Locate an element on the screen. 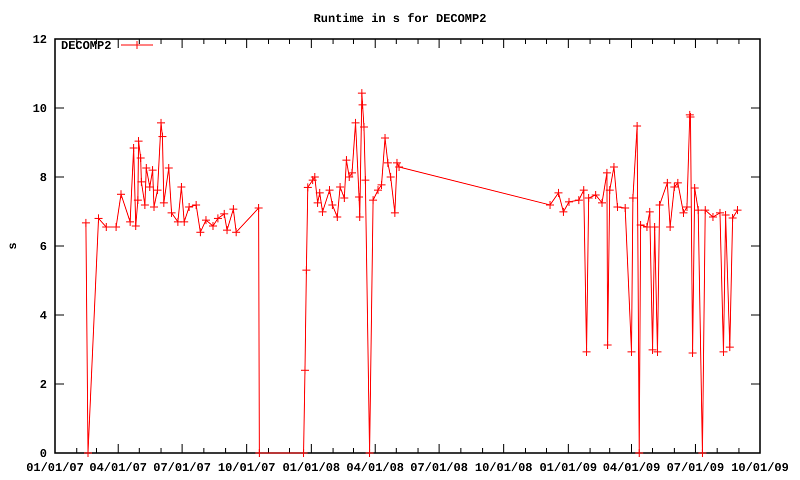 The width and height of the screenshot is (800, 480). x-tick-label: 07/01/08 is located at coordinates (439, 468).